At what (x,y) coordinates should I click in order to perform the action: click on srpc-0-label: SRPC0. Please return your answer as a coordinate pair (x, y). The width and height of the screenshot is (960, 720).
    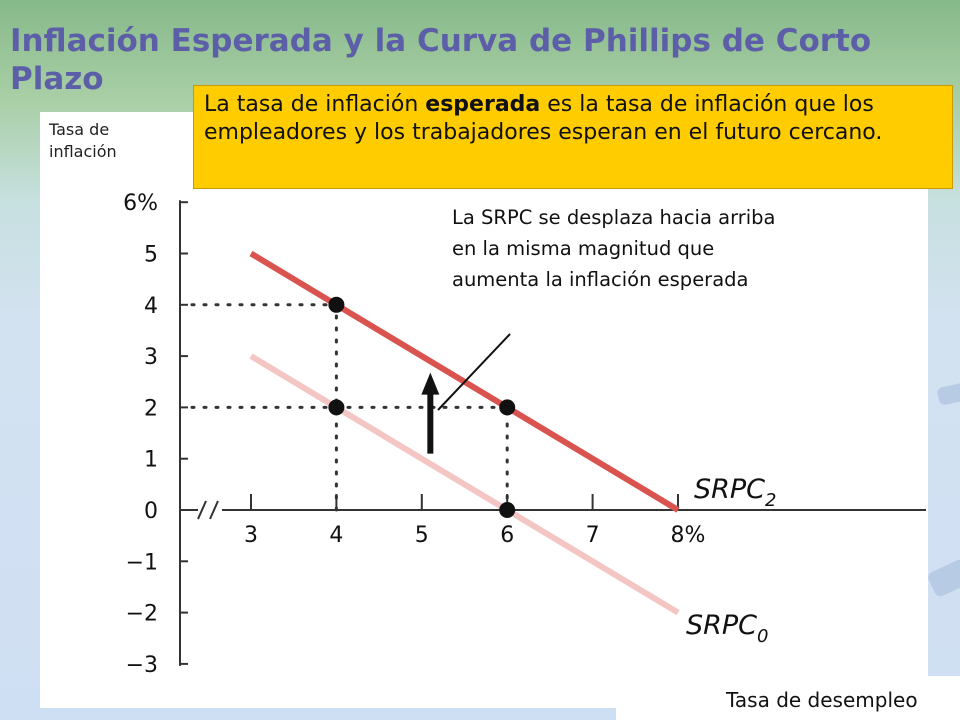
    Looking at the image, I should click on (727, 628).